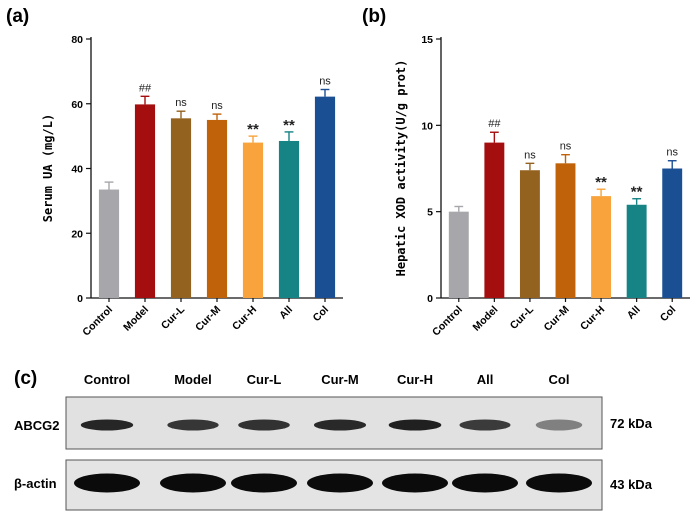 The height and width of the screenshot is (521, 700). What do you see at coordinates (374, 16) in the screenshot?
I see `panel-label-b: (b)` at bounding box center [374, 16].